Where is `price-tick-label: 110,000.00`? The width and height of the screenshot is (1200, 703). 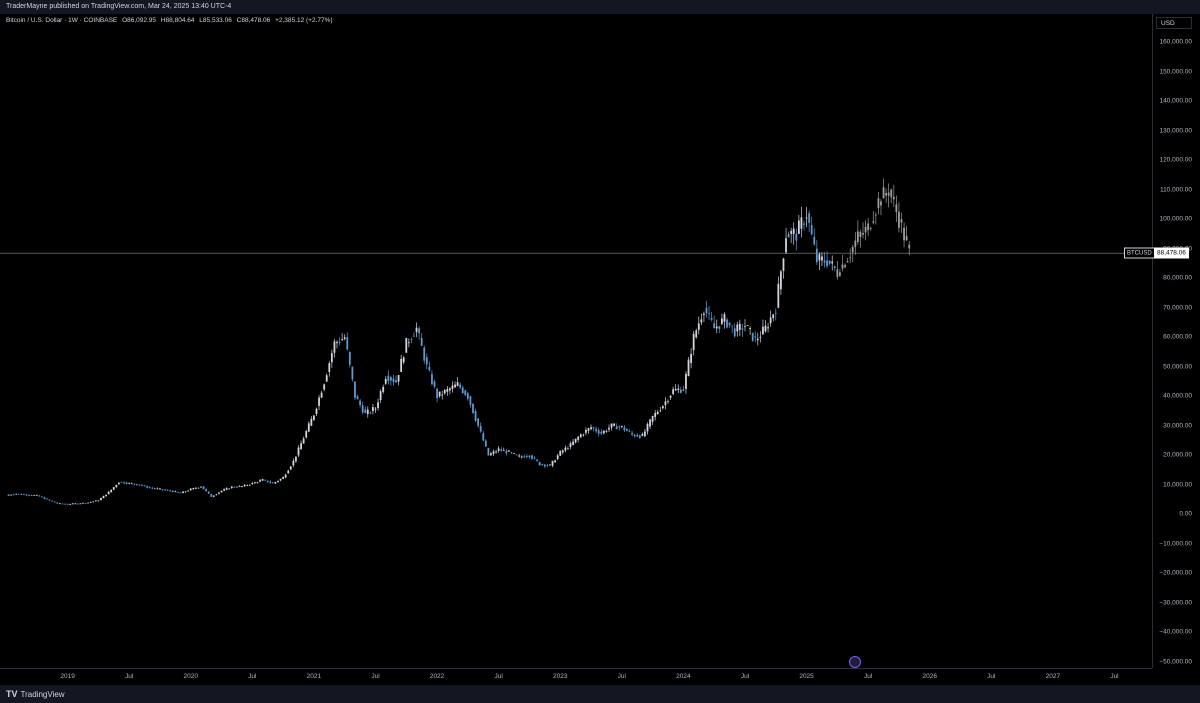 price-tick-label: 110,000.00 is located at coordinates (1175, 190).